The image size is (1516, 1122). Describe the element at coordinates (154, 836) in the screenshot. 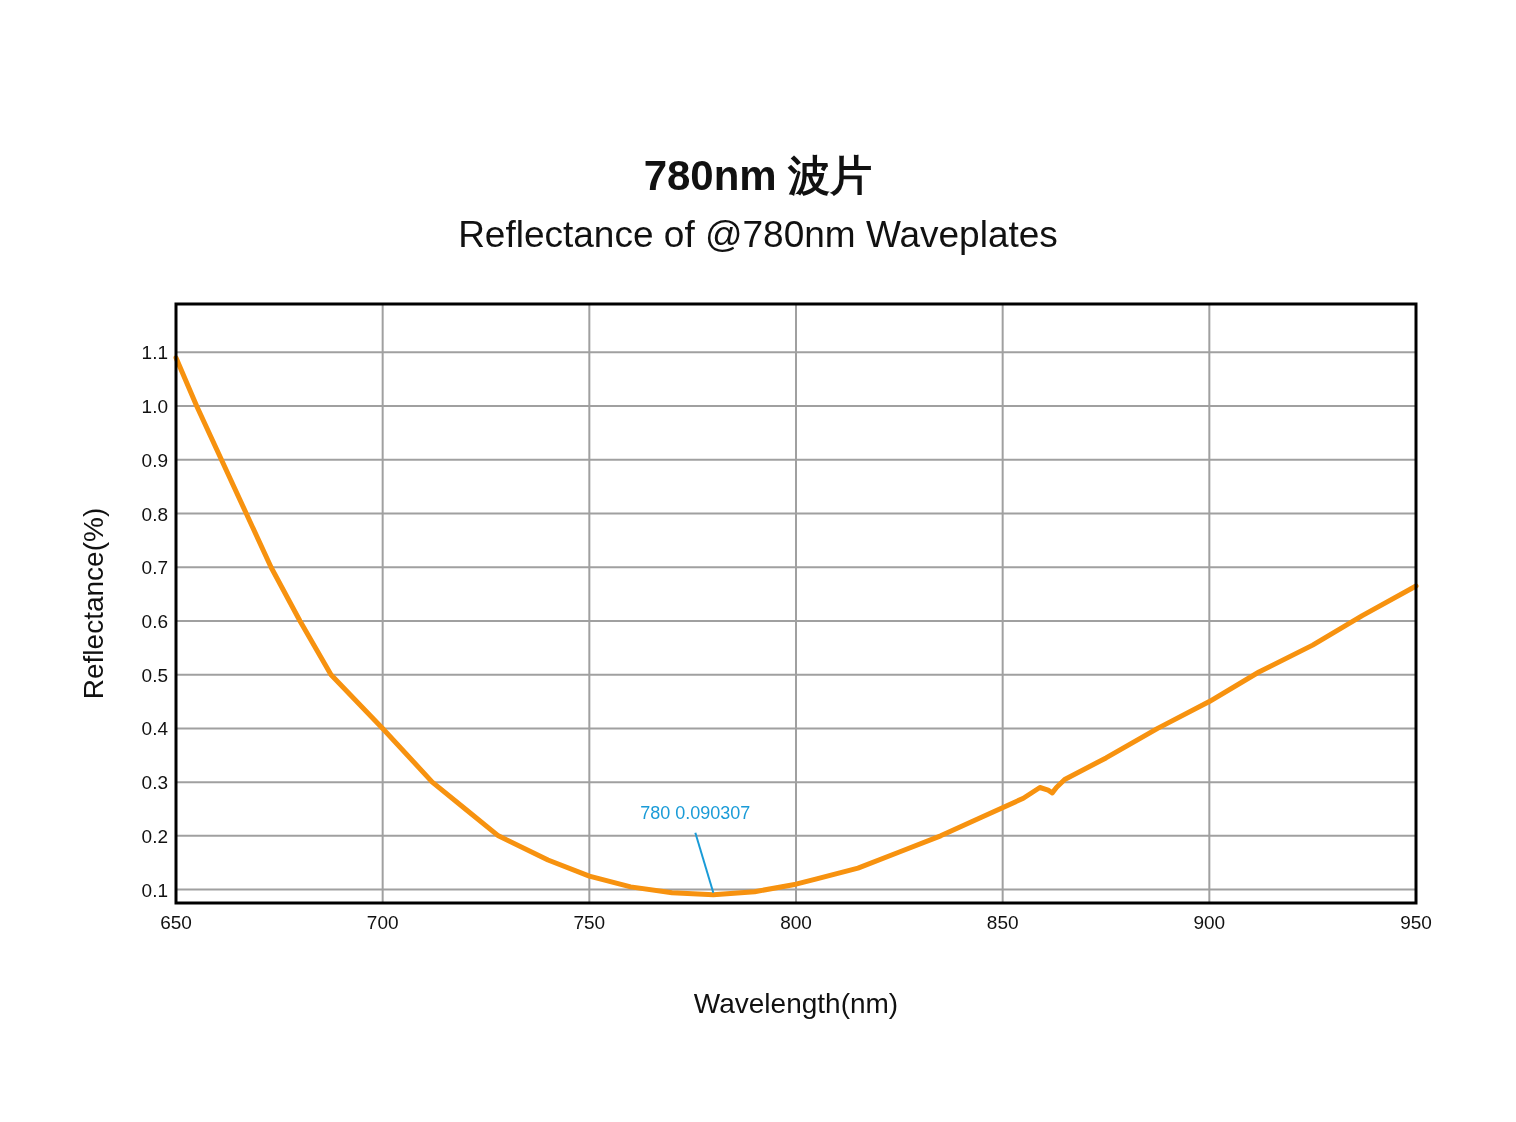

I see `y-tick-label: 0.2` at that location.